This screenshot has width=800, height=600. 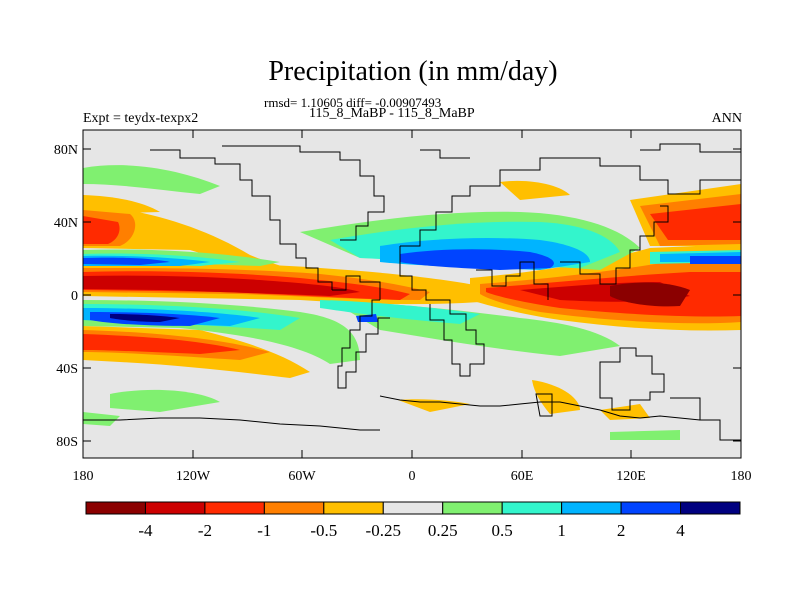 What do you see at coordinates (413, 71) in the screenshot?
I see `chart-title: Precipitation (in mm/day)` at bounding box center [413, 71].